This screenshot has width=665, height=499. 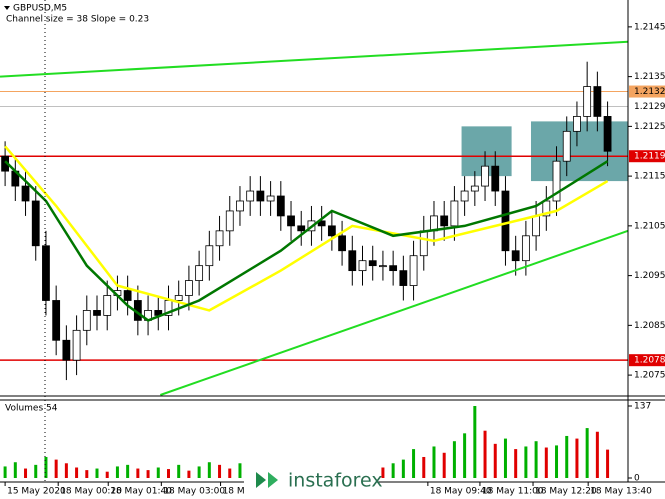 What do you see at coordinates (566, 492) in the screenshot?
I see `x-tick-label: 18 May 12:20` at bounding box center [566, 492].